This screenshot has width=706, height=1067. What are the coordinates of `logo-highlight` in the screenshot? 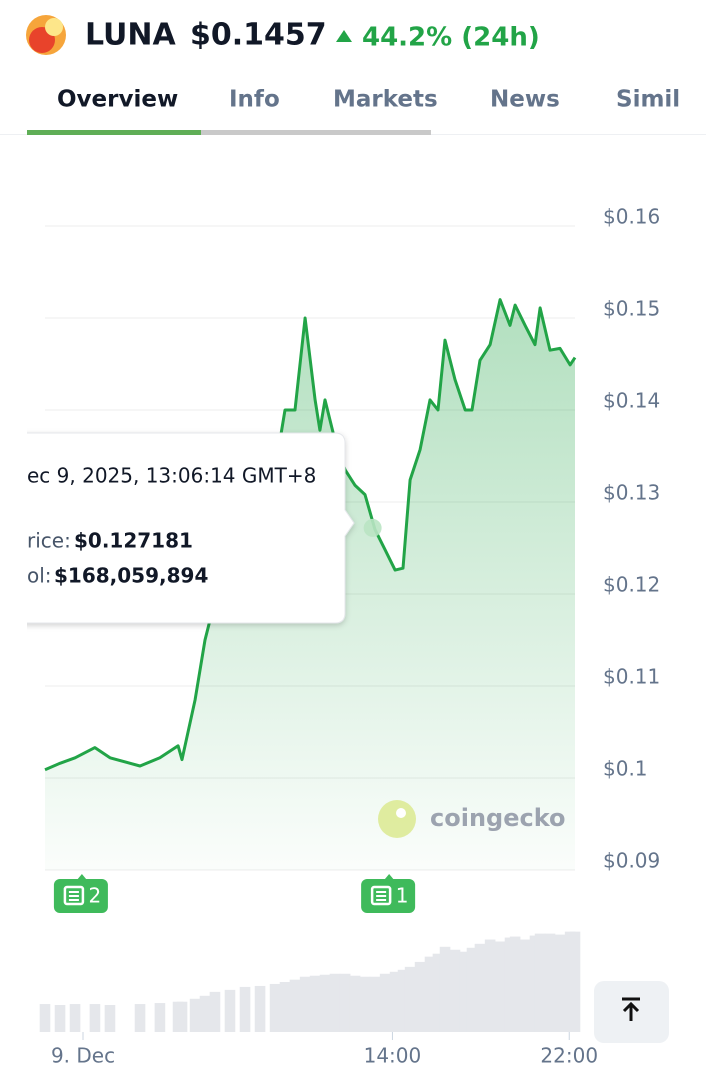 It's located at (54, 27).